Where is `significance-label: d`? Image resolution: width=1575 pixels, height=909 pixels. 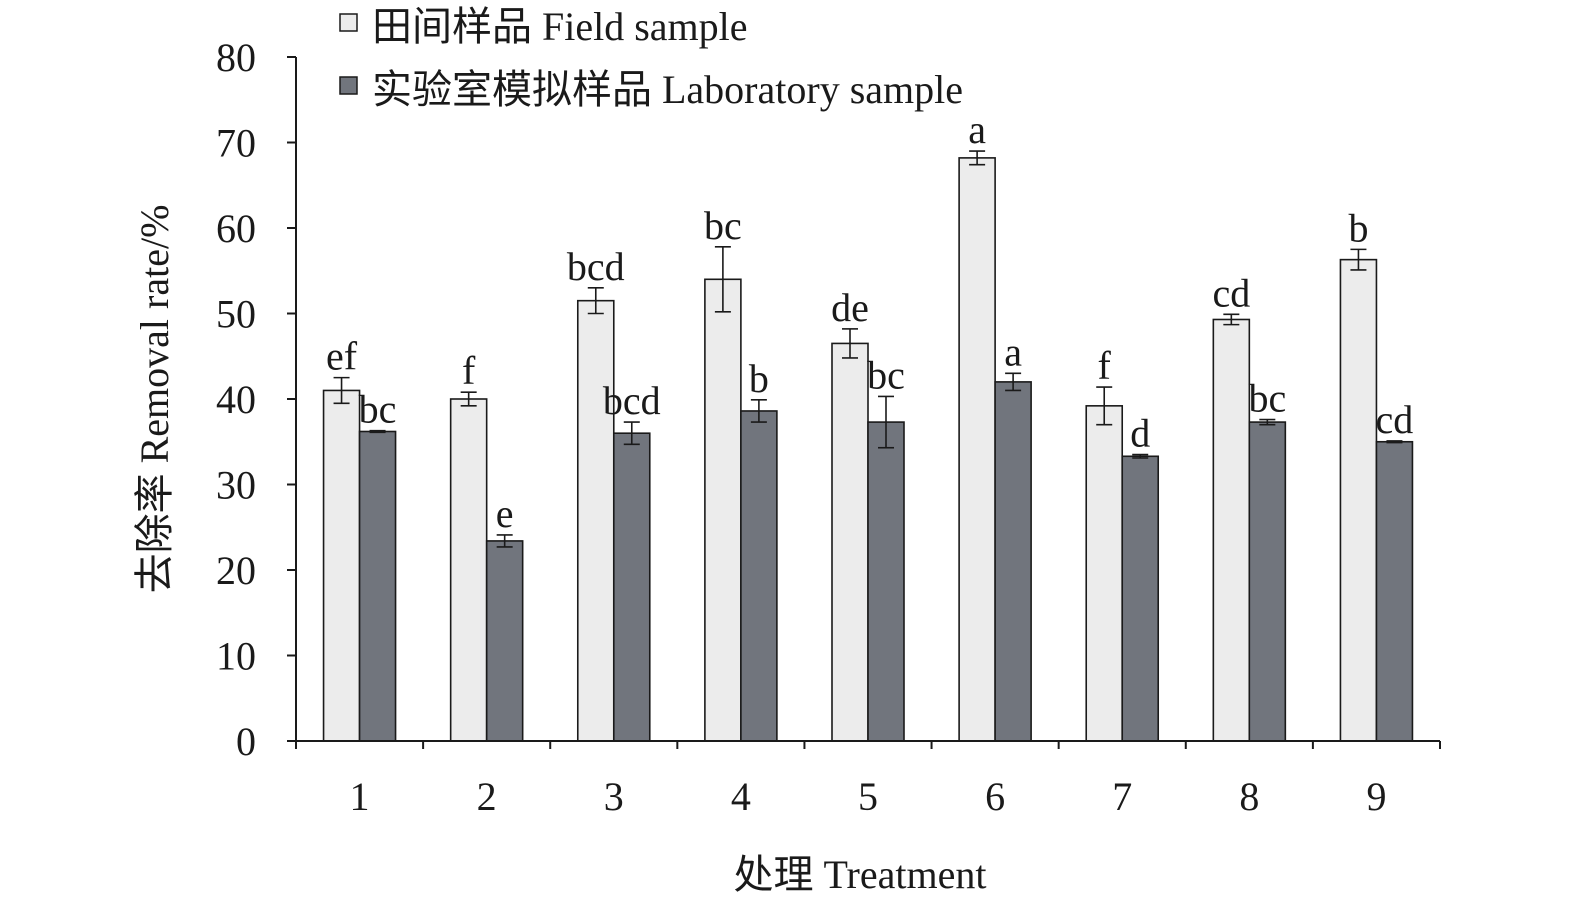
significance-label: d is located at coordinates (1140, 433).